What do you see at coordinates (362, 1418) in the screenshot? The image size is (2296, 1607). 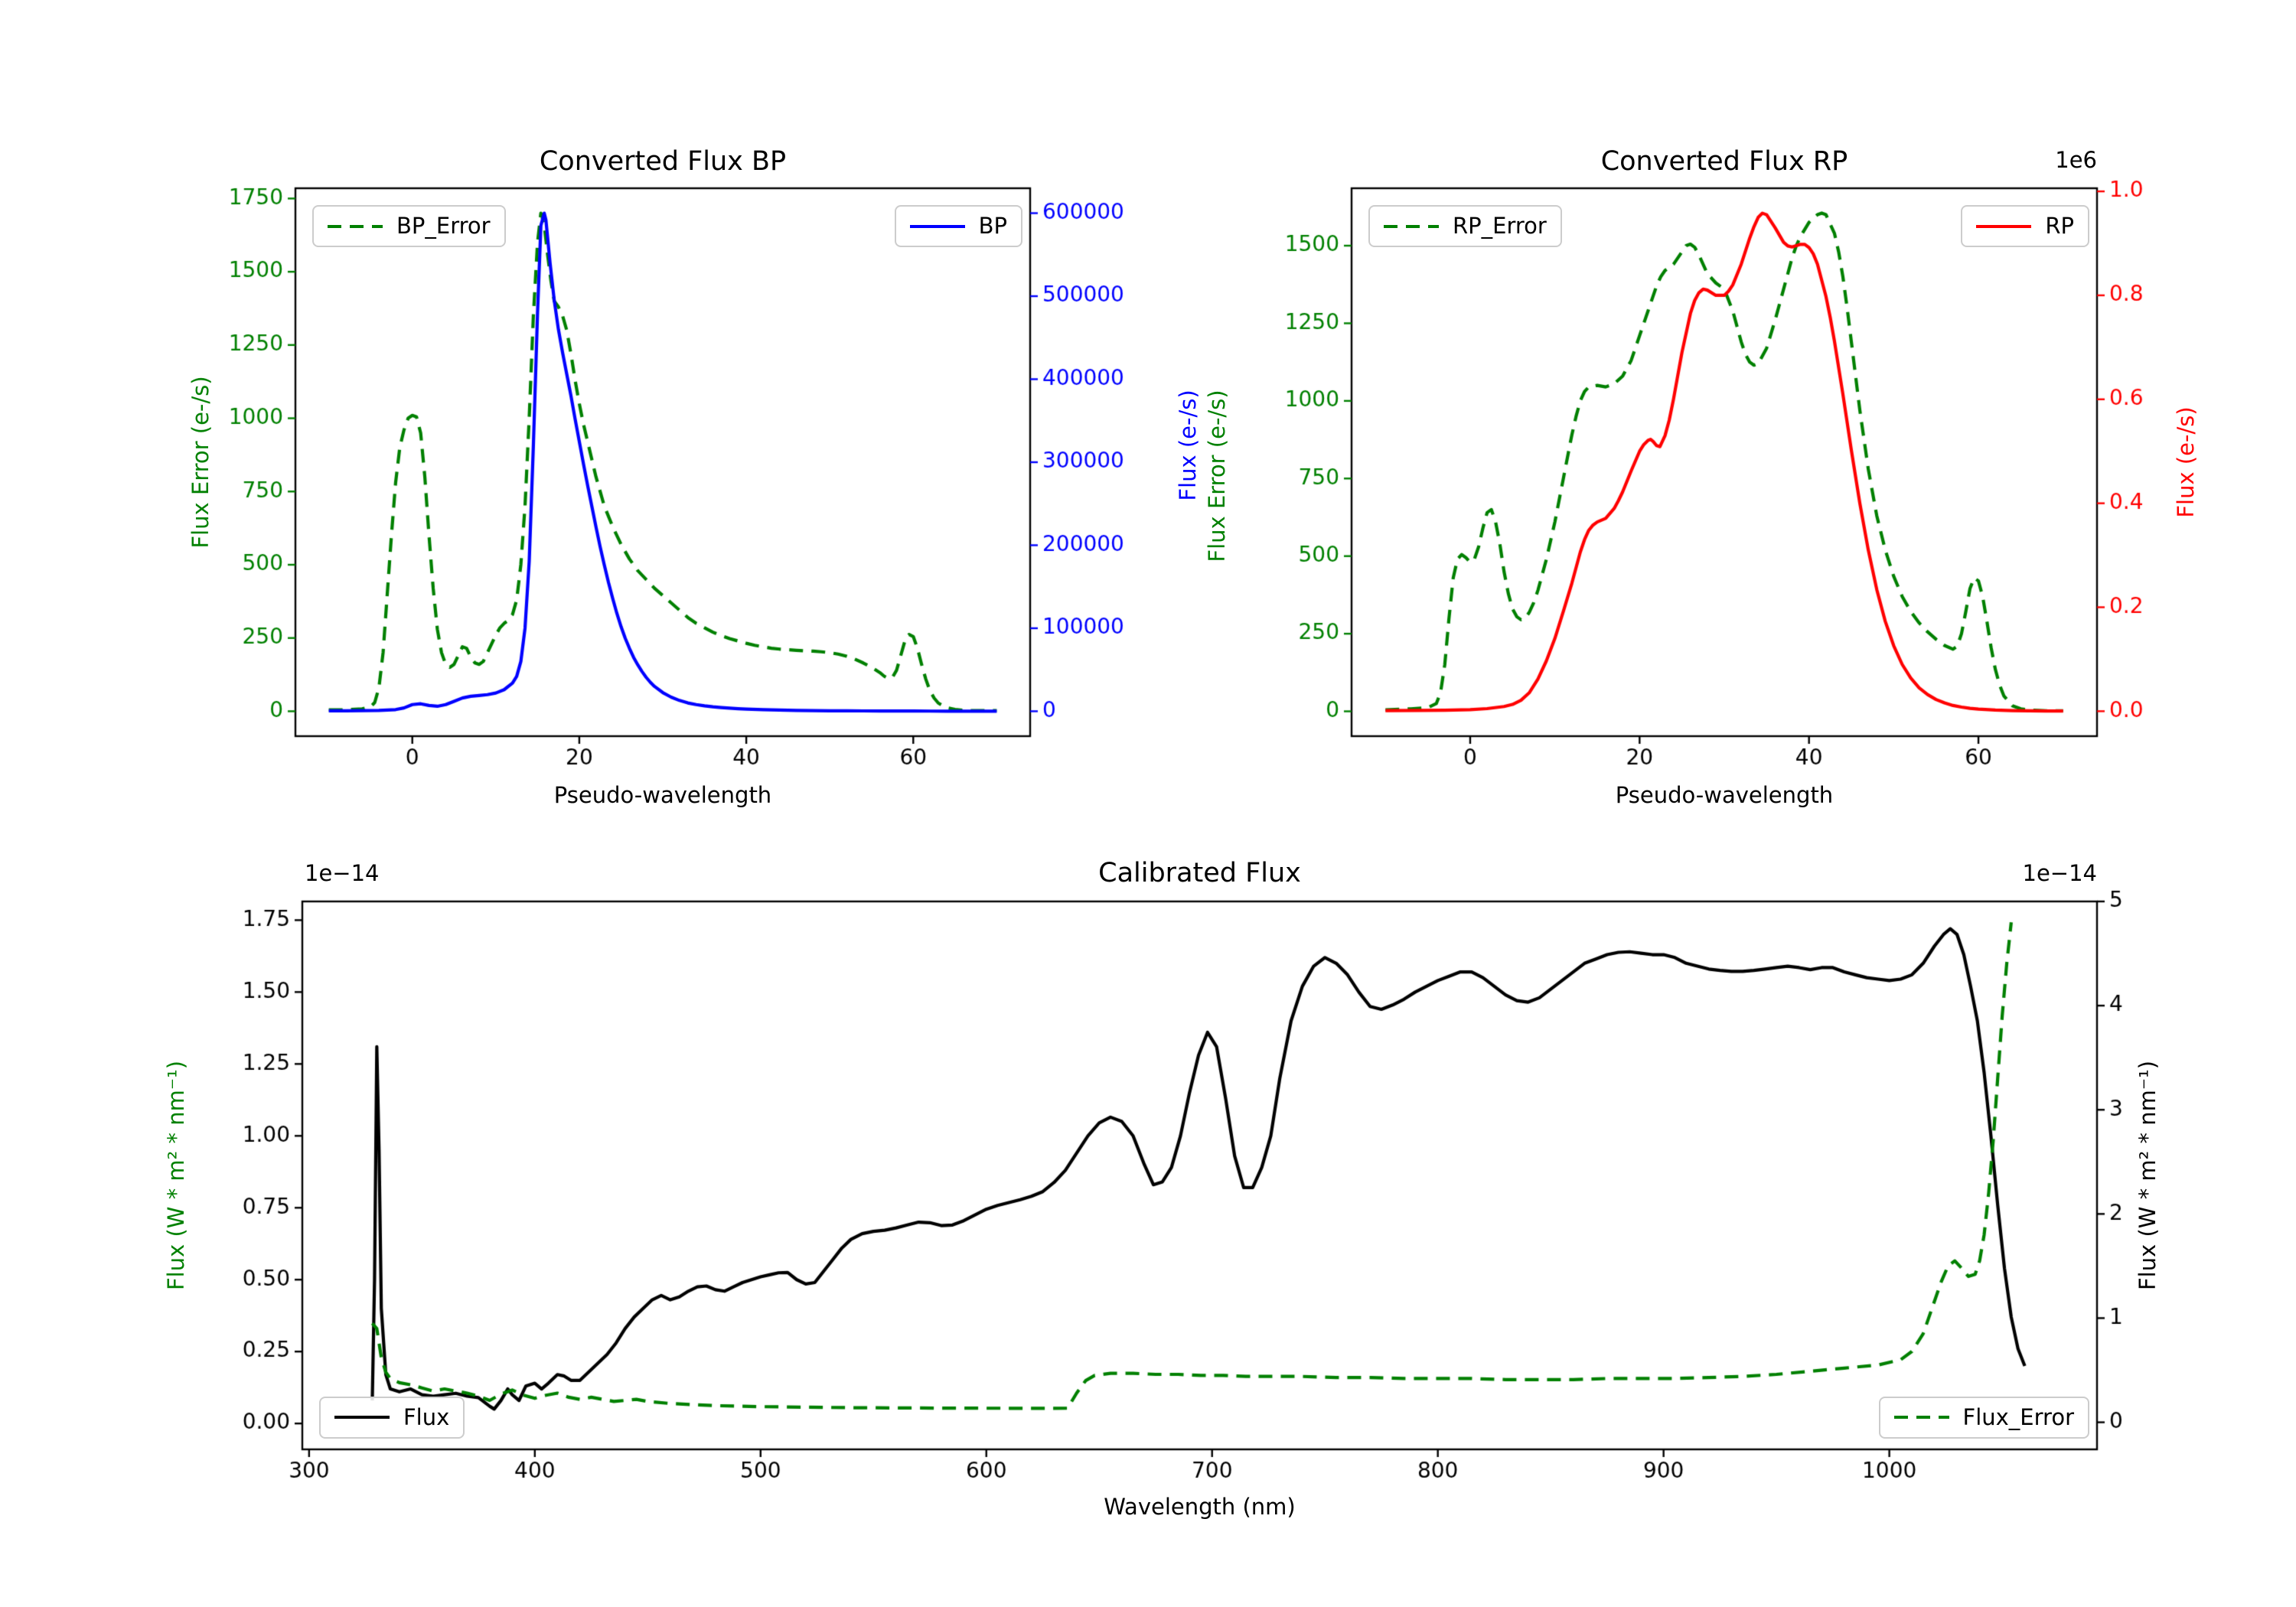 I see `legend-line-sample-flux` at bounding box center [362, 1418].